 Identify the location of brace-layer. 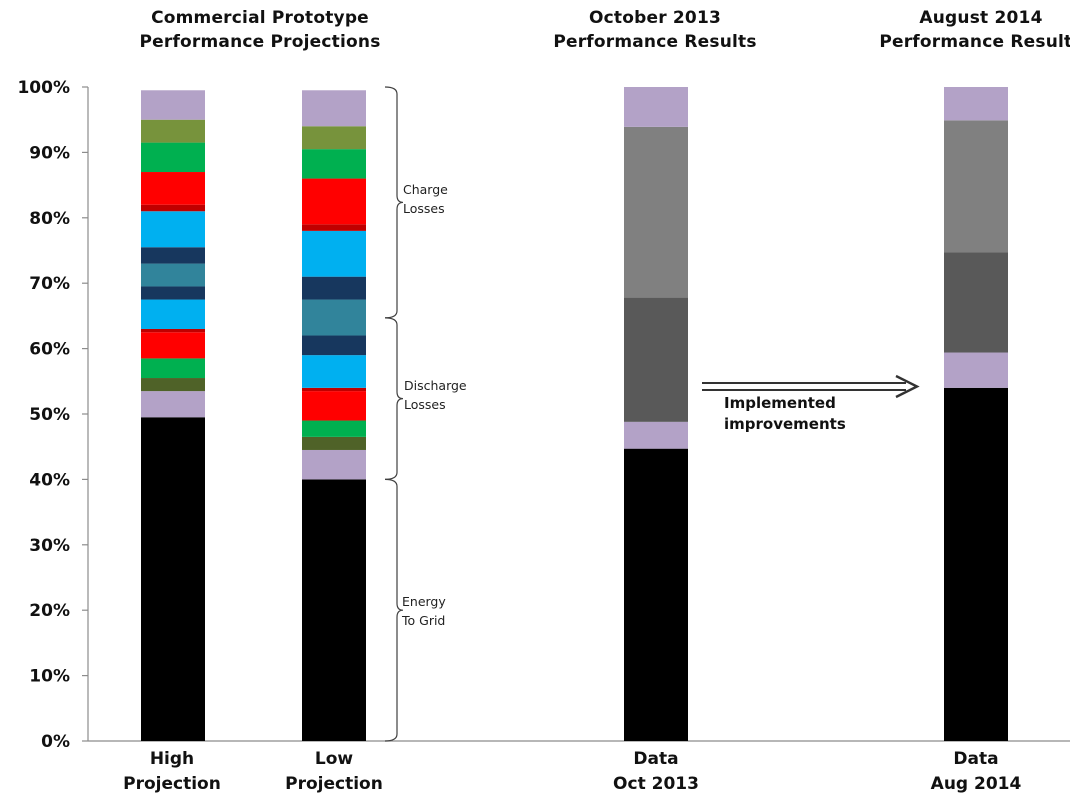
(394, 414).